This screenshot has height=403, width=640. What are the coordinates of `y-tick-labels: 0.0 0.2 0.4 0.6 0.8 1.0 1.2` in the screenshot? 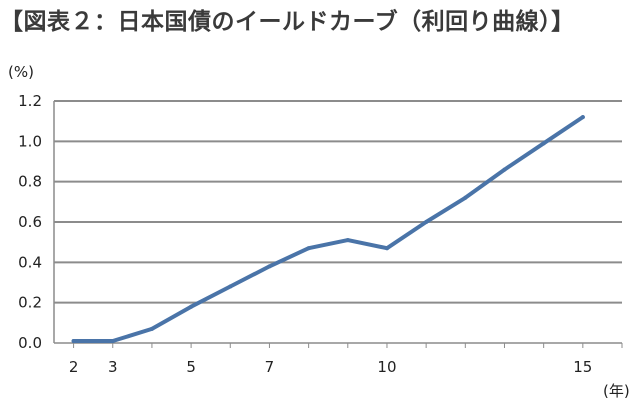 It's located at (30, 222).